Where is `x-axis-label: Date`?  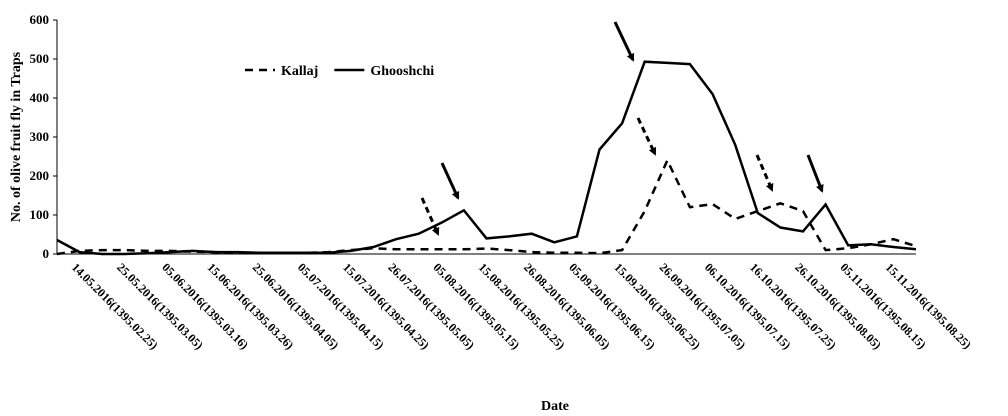
x-axis-label: Date is located at coordinates (555, 406).